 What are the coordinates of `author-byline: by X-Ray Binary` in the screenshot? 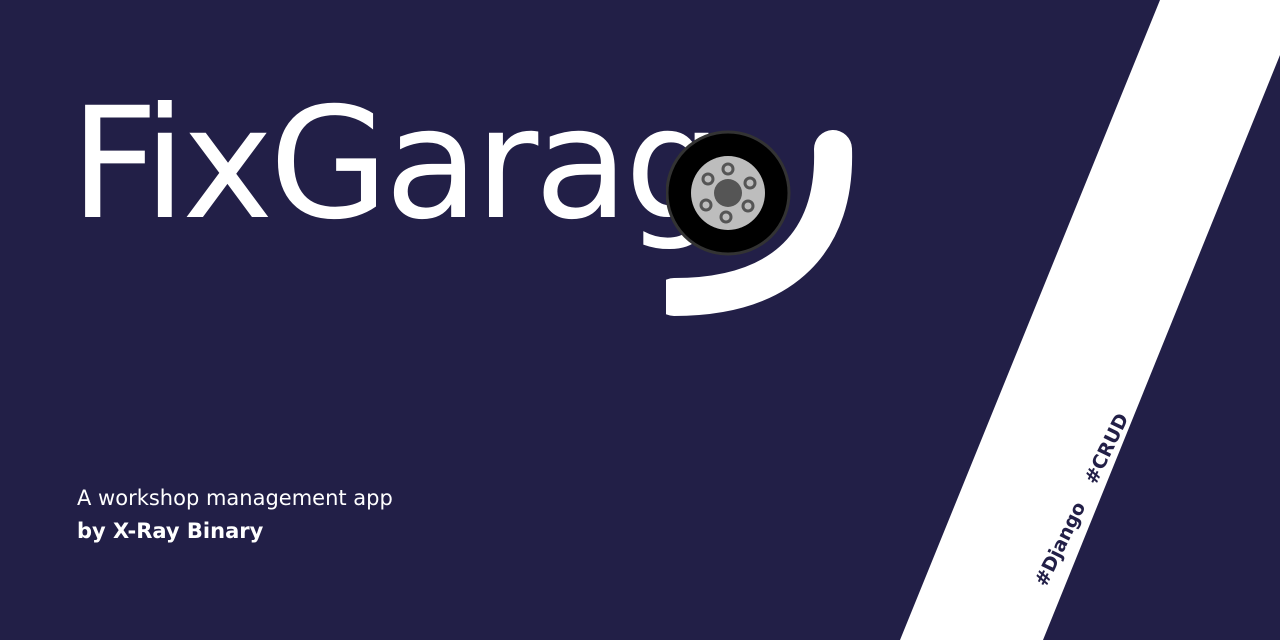 It's located at (170, 531).